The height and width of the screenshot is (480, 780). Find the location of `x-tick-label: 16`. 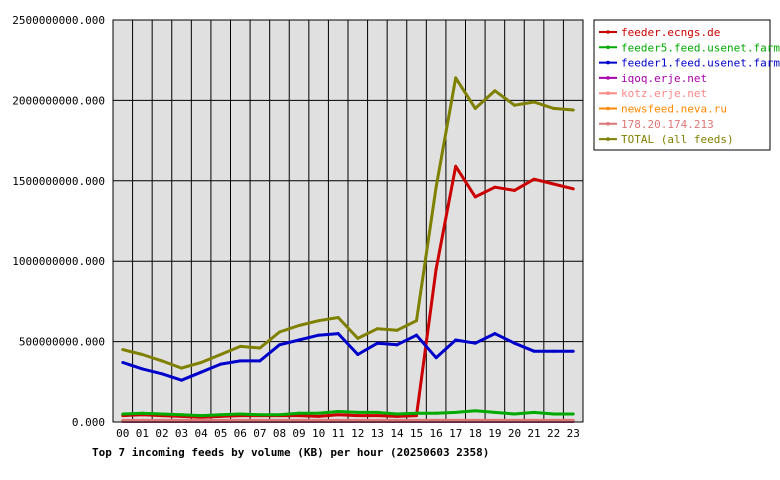

x-tick-label: 16 is located at coordinates (436, 433).